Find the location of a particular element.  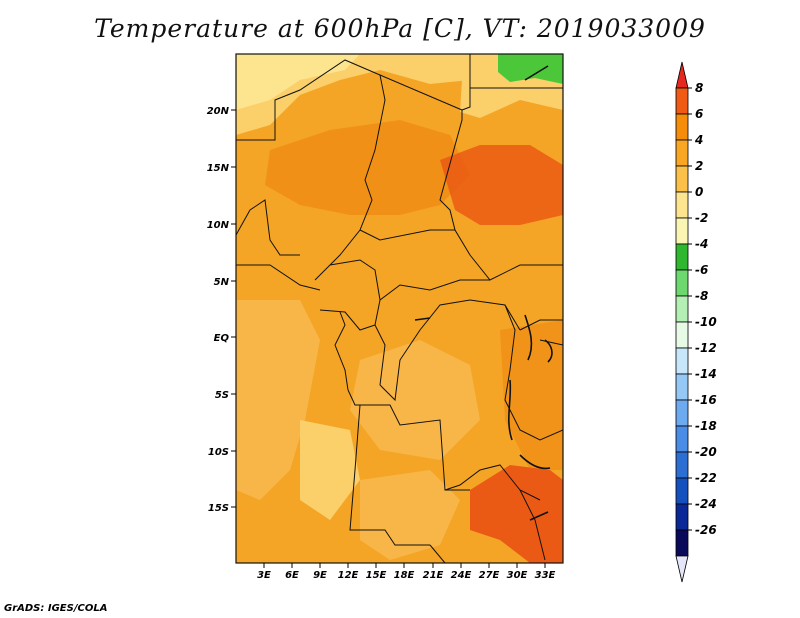

lat-label: 15S is located at coordinates (218, 508).